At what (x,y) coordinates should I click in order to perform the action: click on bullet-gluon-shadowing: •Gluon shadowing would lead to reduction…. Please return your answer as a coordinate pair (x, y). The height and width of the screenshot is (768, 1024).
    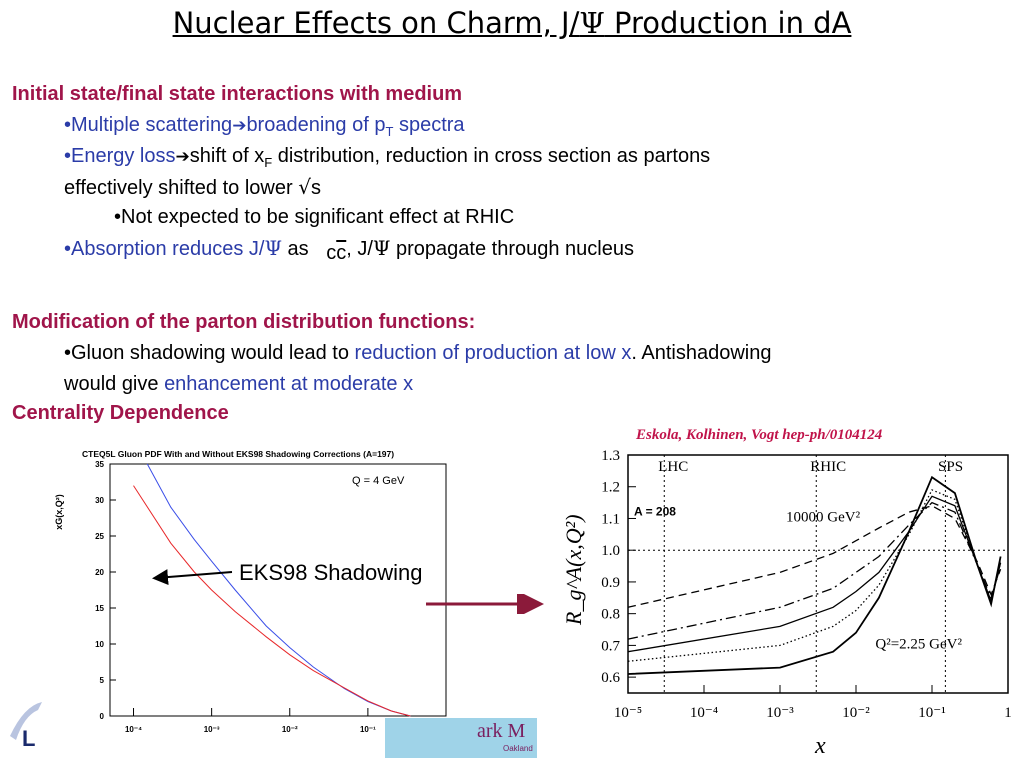
    Looking at the image, I should click on (418, 353).